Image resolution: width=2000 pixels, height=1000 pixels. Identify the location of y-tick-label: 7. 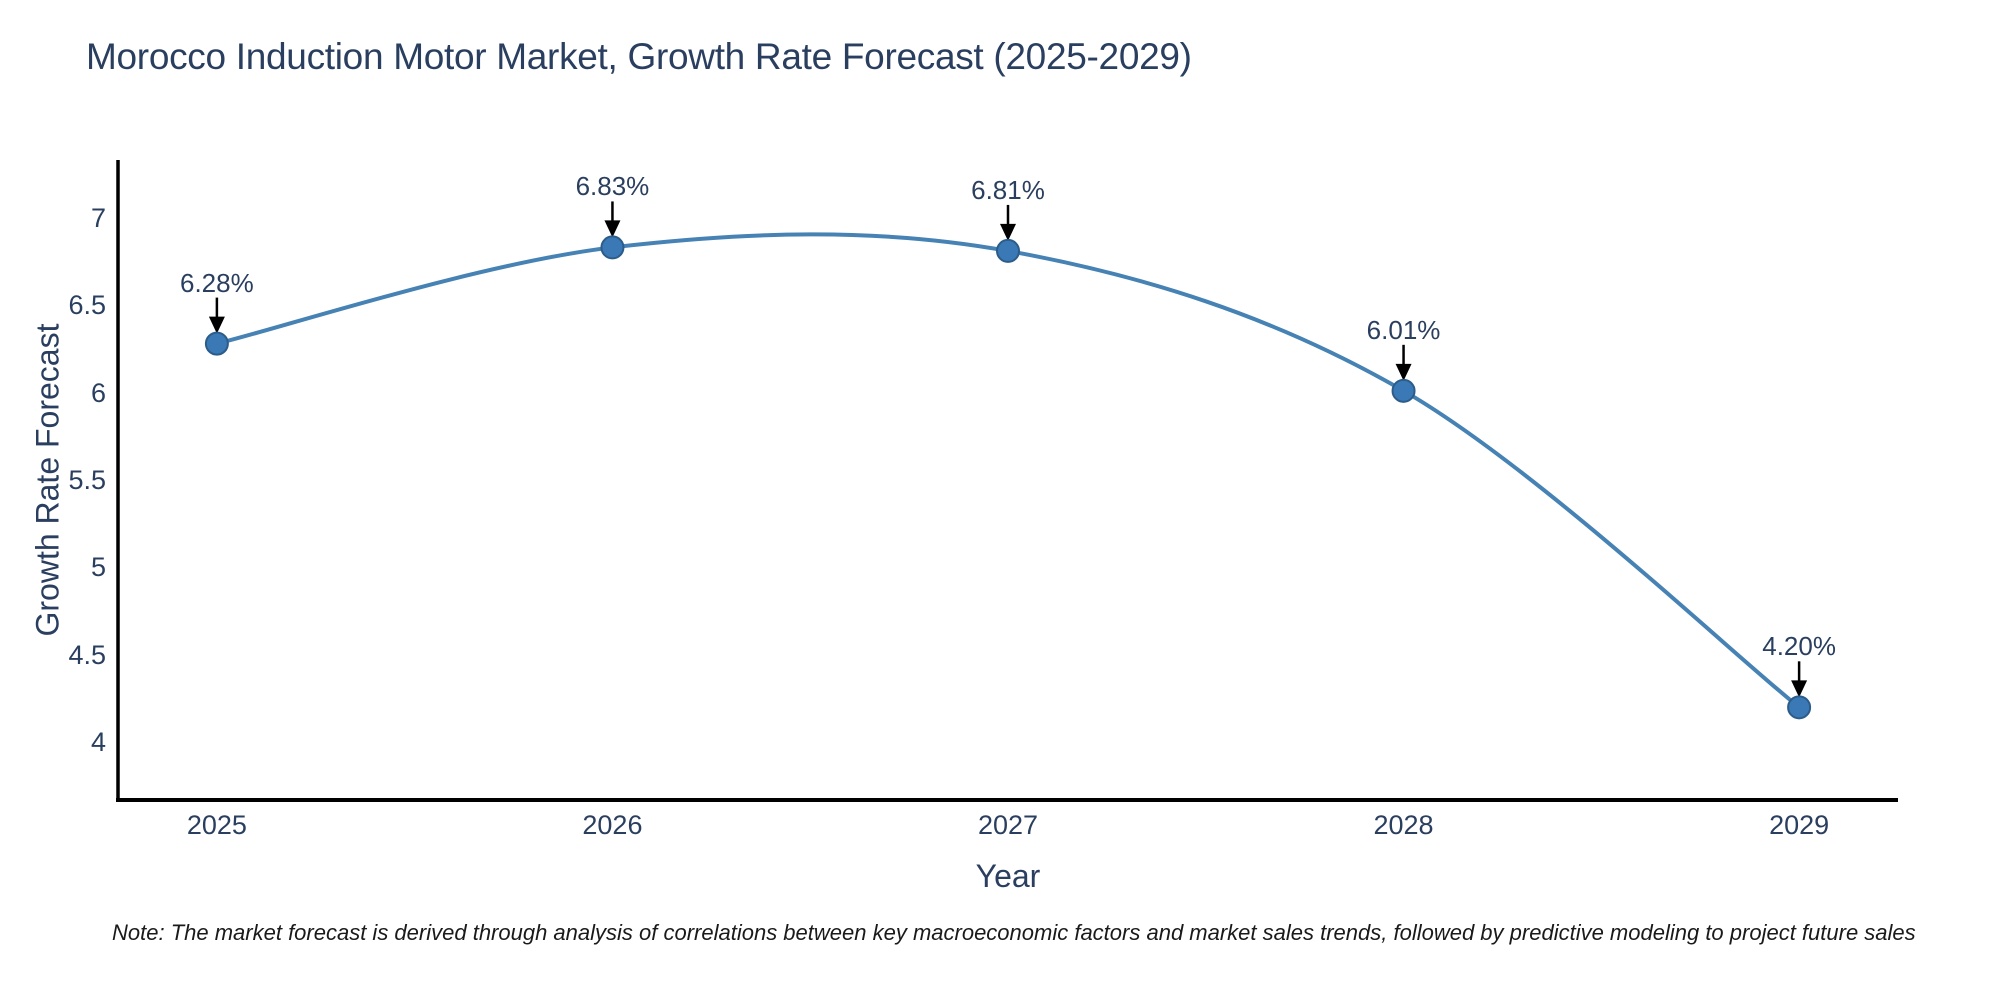
(98, 217).